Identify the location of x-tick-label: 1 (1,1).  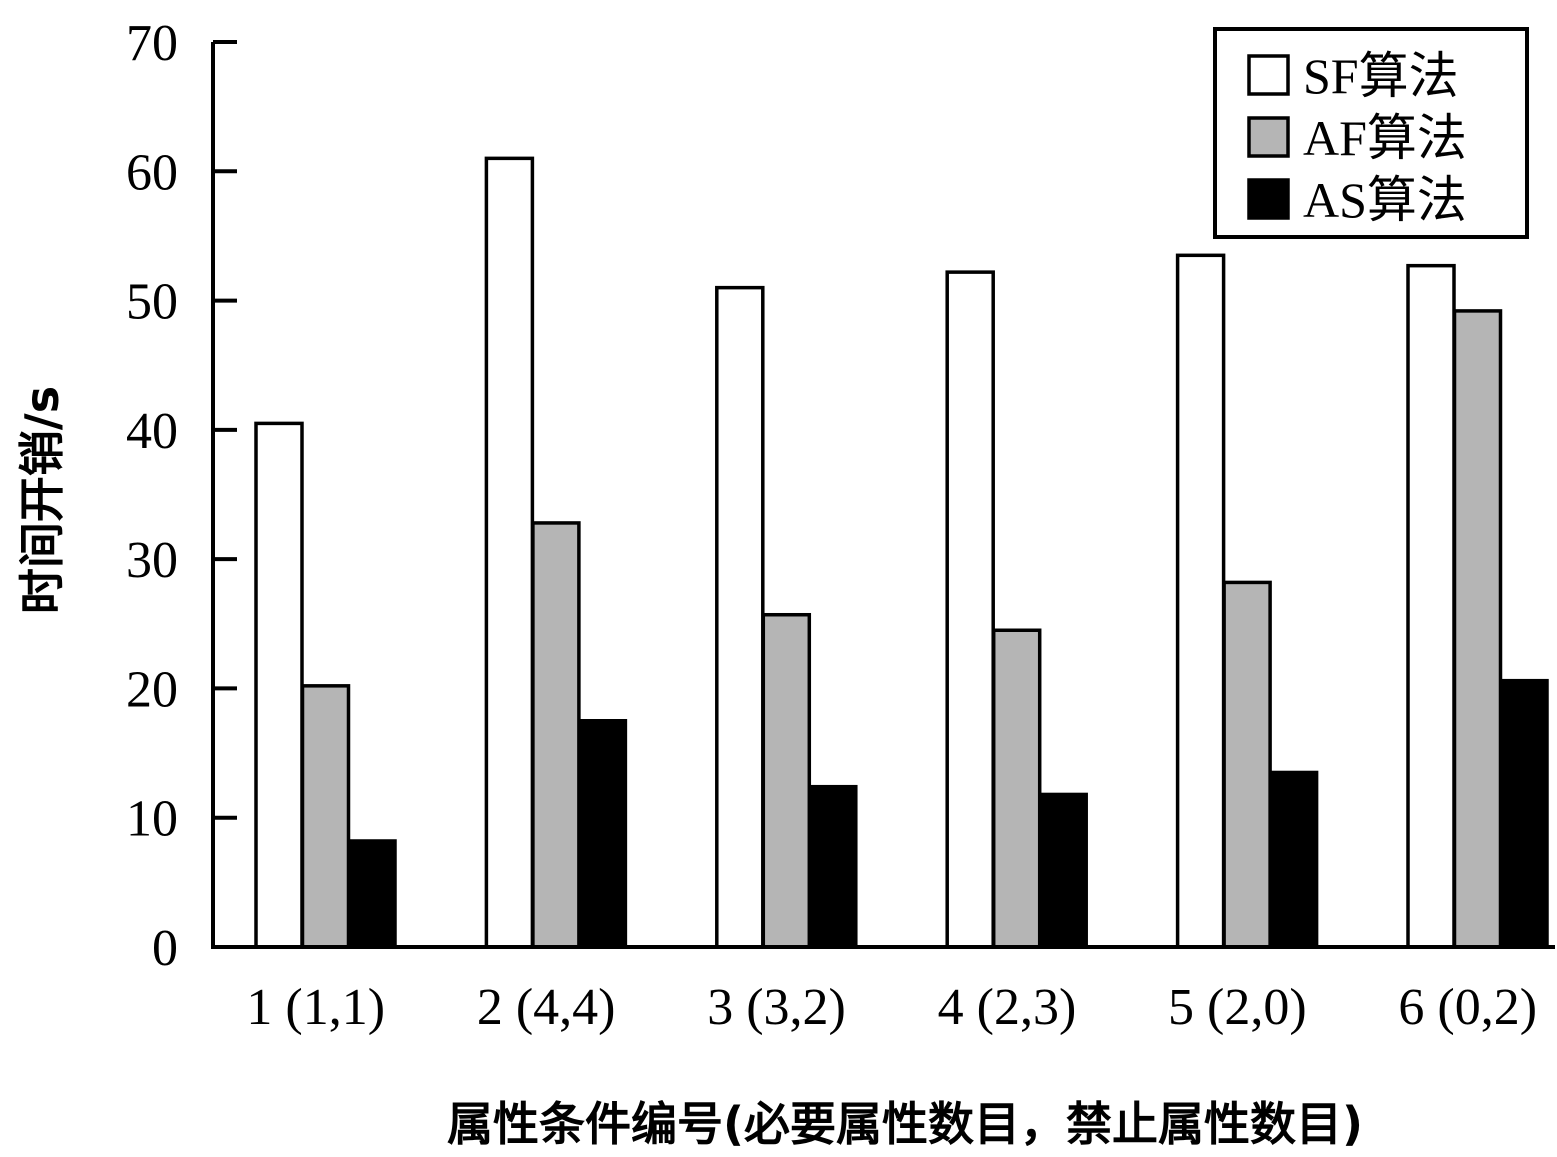
(315, 1007).